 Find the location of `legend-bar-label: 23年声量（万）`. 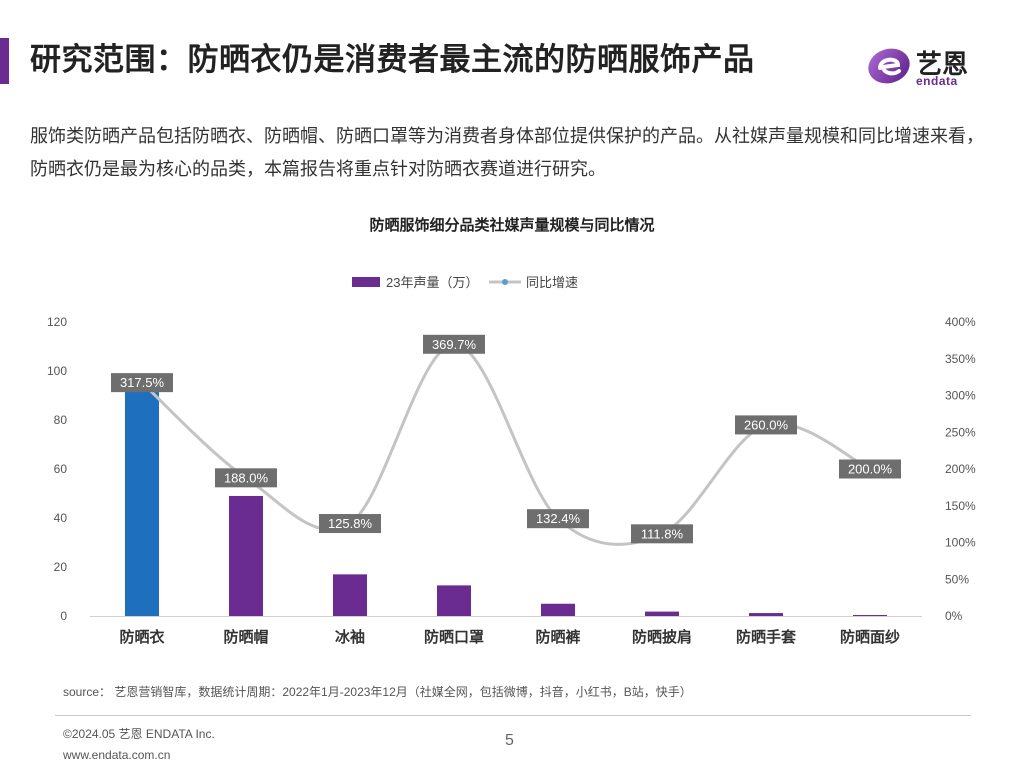

legend-bar-label: 23年声量（万） is located at coordinates (432, 282).